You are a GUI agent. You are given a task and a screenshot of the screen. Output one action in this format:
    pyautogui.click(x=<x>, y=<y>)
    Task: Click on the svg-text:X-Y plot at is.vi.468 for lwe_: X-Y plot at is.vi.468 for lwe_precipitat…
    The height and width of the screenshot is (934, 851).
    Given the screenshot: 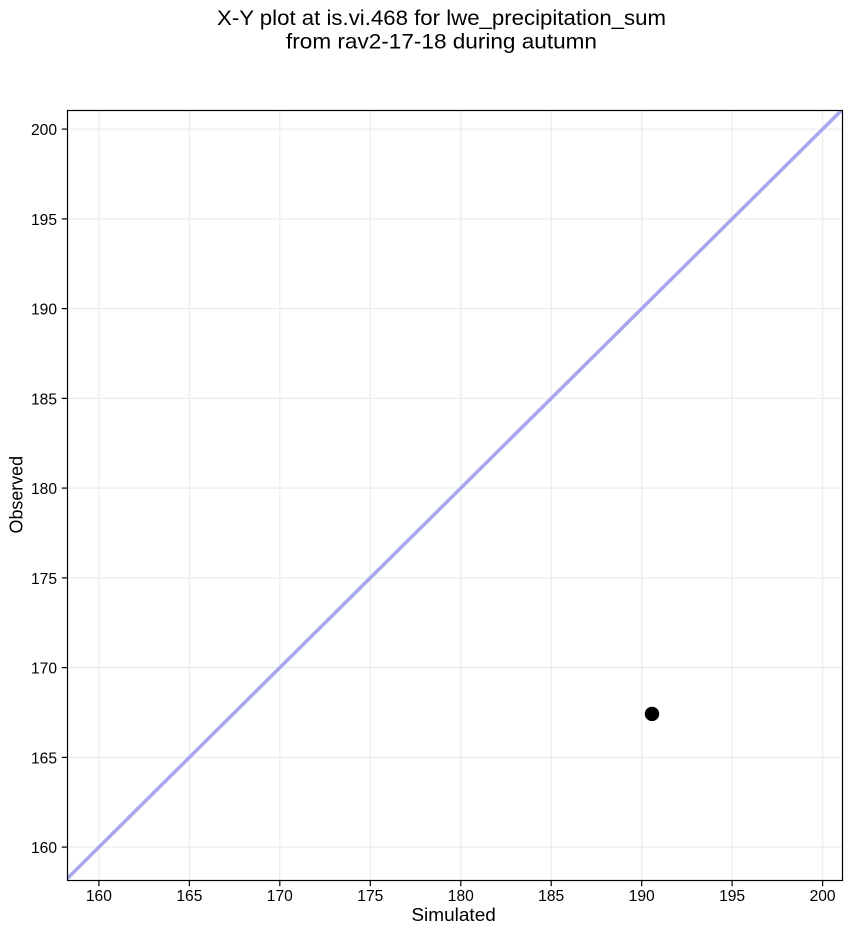 What is the action you would take?
    pyautogui.click(x=441, y=18)
    